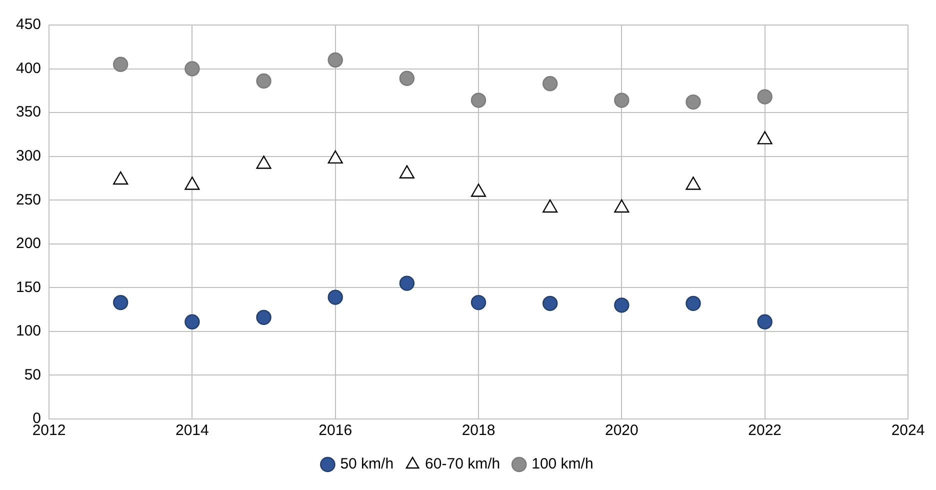  Describe the element at coordinates (908, 431) in the screenshot. I see `x-tick-label: 2024` at that location.